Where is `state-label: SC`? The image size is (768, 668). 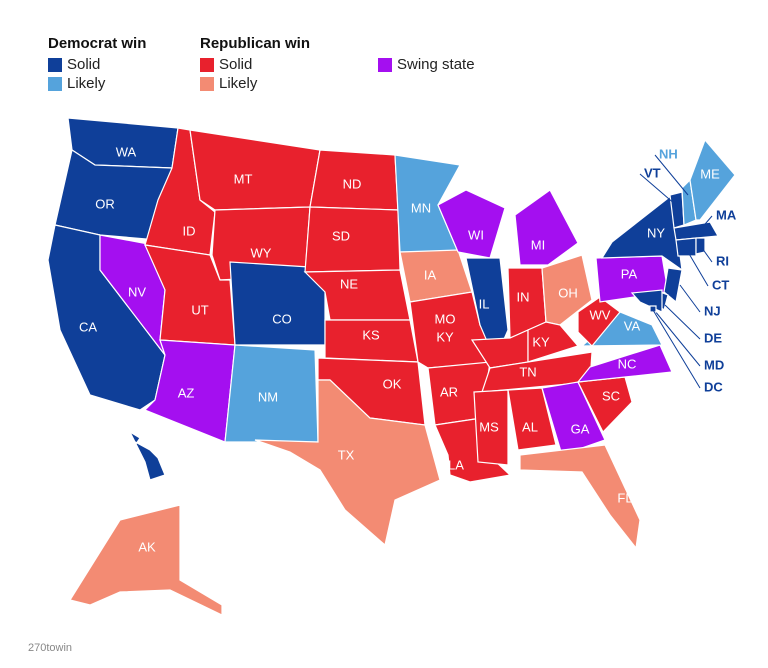 state-label: SC is located at coordinates (611, 395).